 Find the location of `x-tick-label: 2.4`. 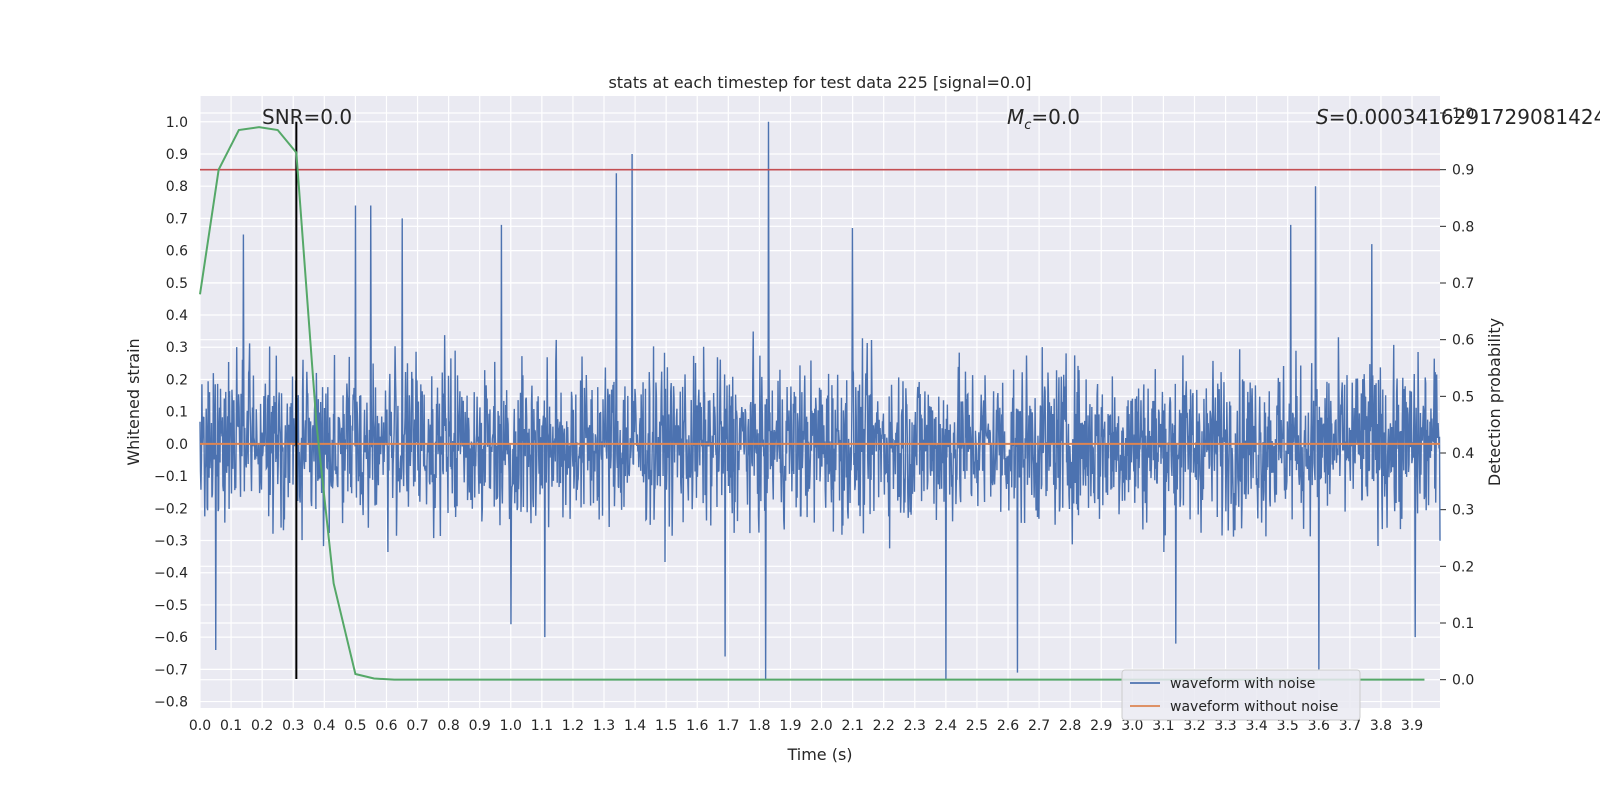

x-tick-label: 2.4 is located at coordinates (946, 726).